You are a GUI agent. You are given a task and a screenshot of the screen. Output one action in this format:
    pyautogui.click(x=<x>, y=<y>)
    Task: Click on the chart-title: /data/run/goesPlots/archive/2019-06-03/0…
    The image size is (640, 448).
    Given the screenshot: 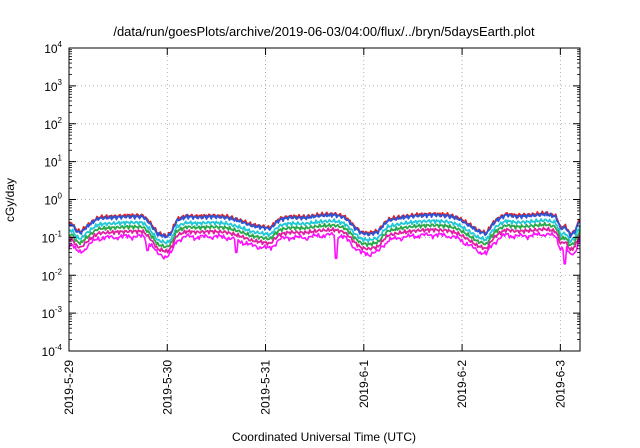 What is the action you would take?
    pyautogui.click(x=324, y=31)
    